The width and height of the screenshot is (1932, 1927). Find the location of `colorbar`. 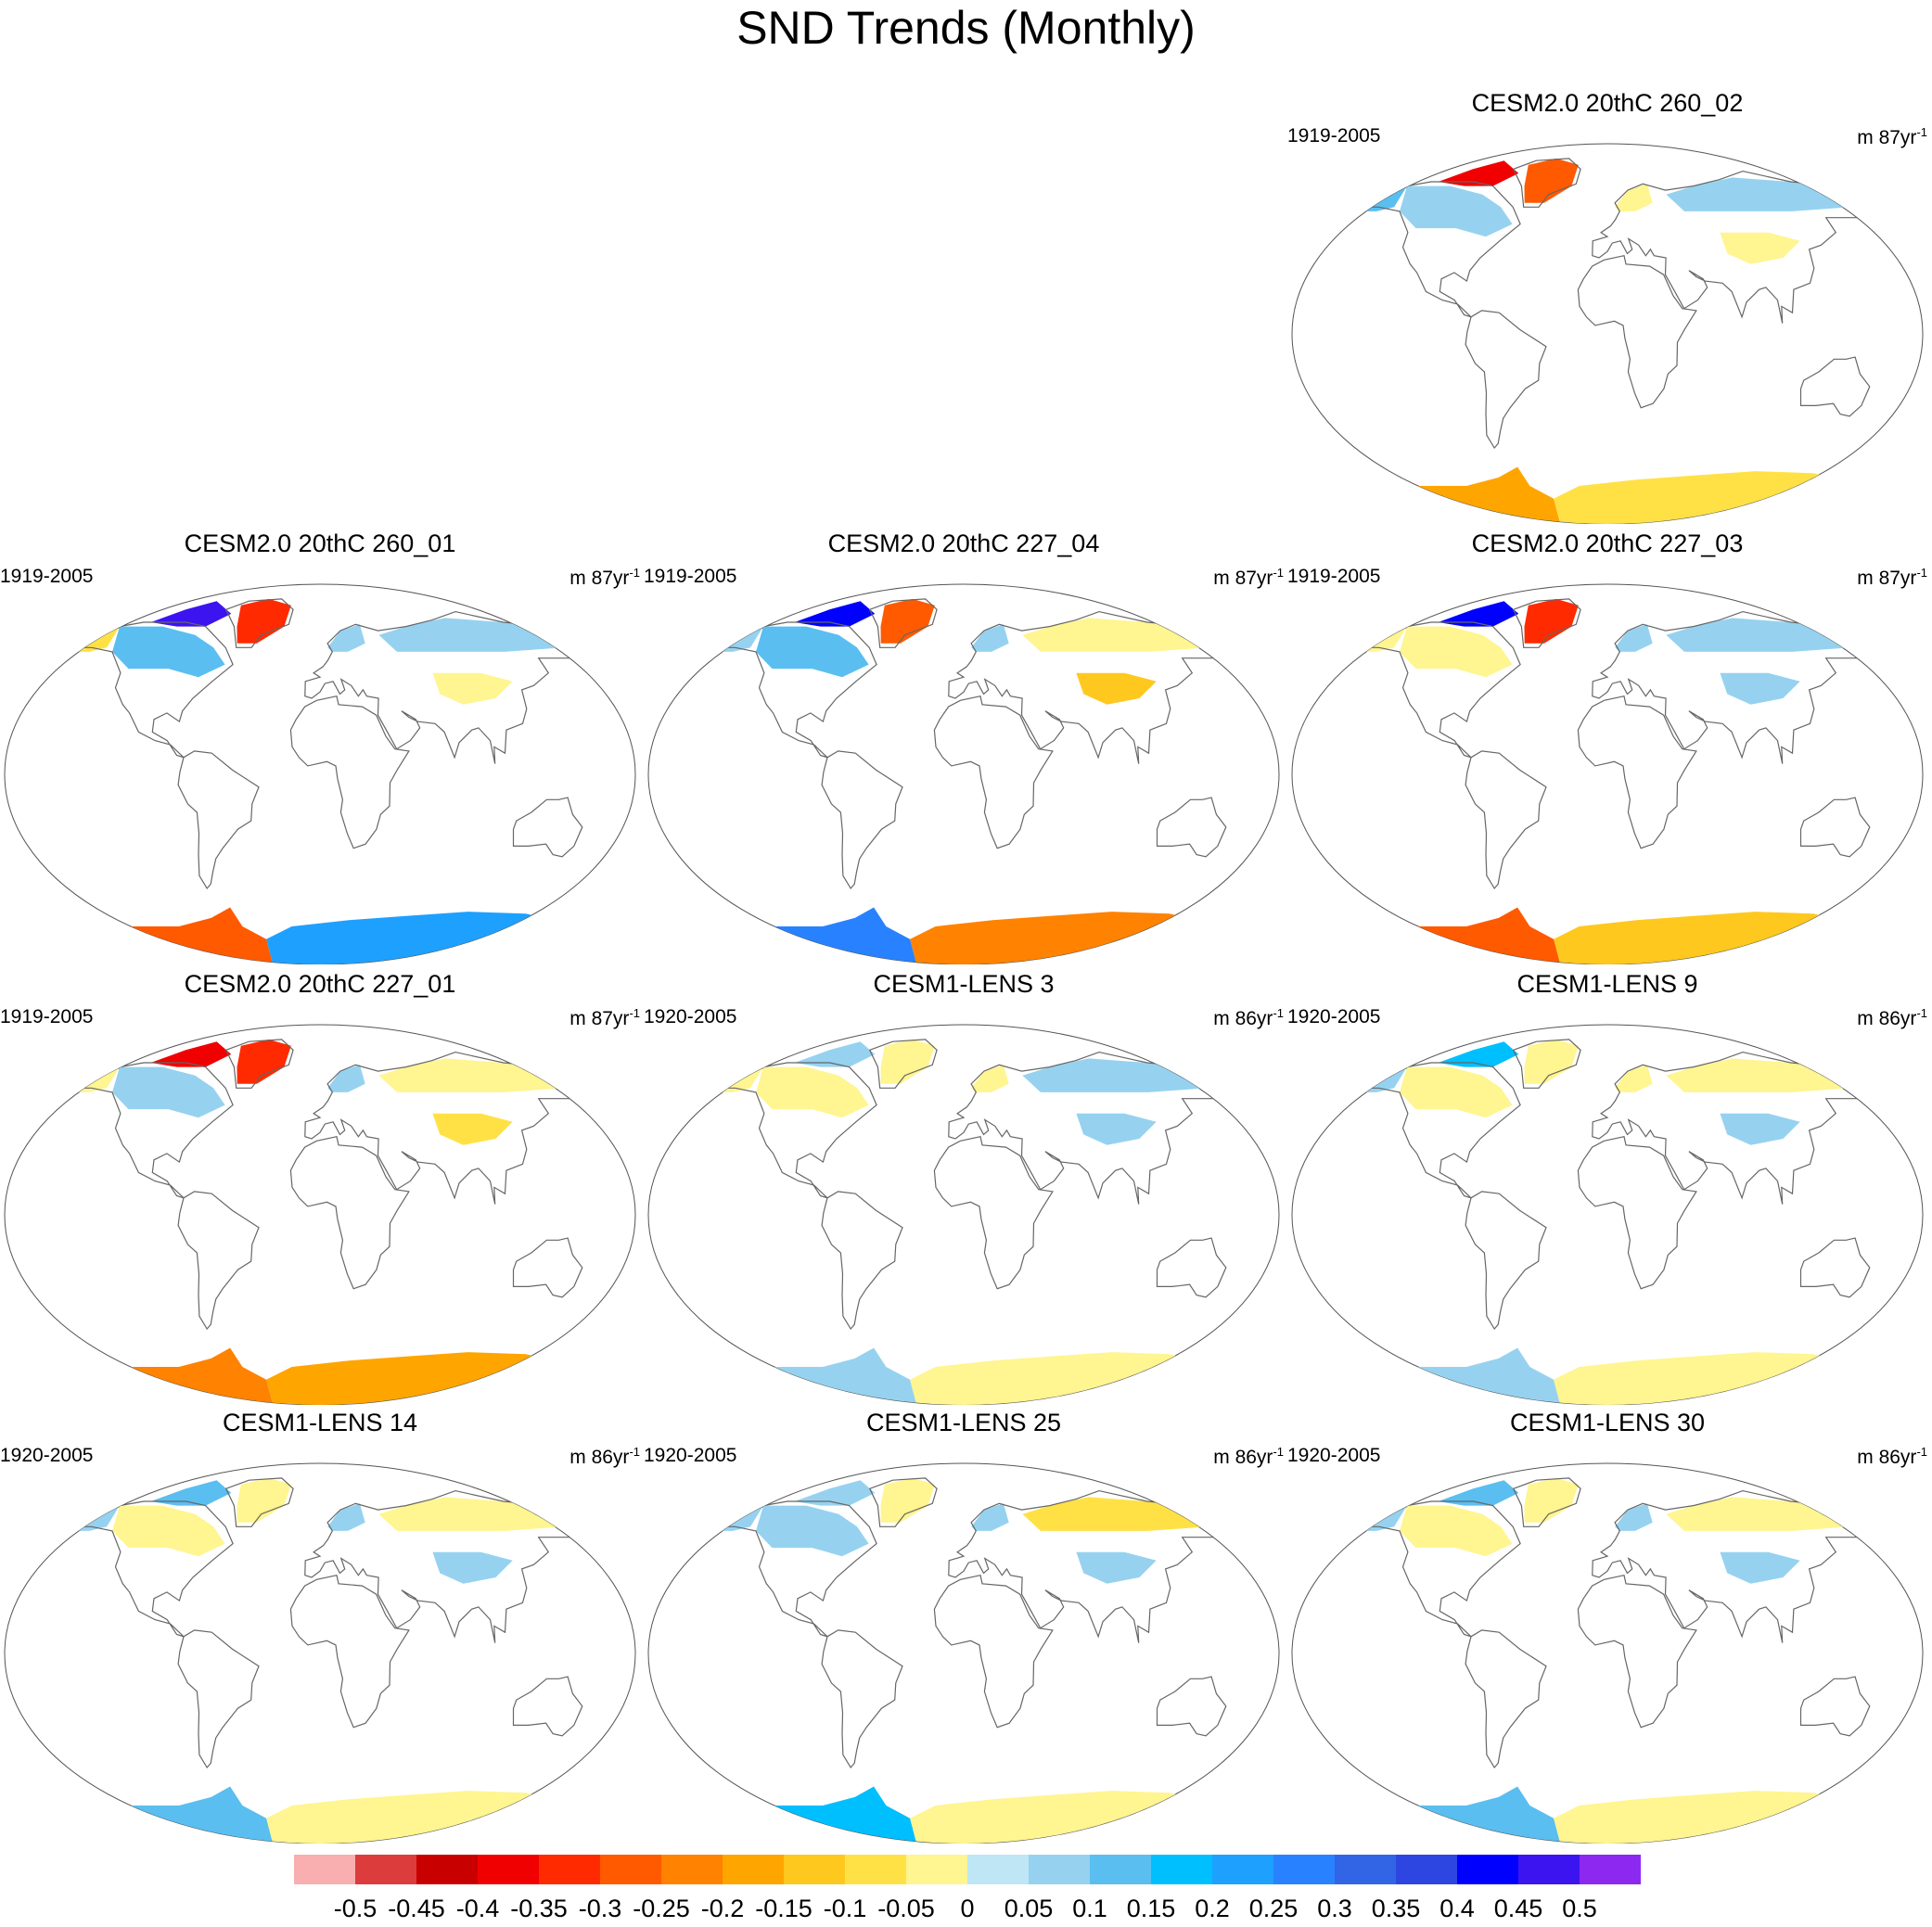

colorbar is located at coordinates (967, 1869).